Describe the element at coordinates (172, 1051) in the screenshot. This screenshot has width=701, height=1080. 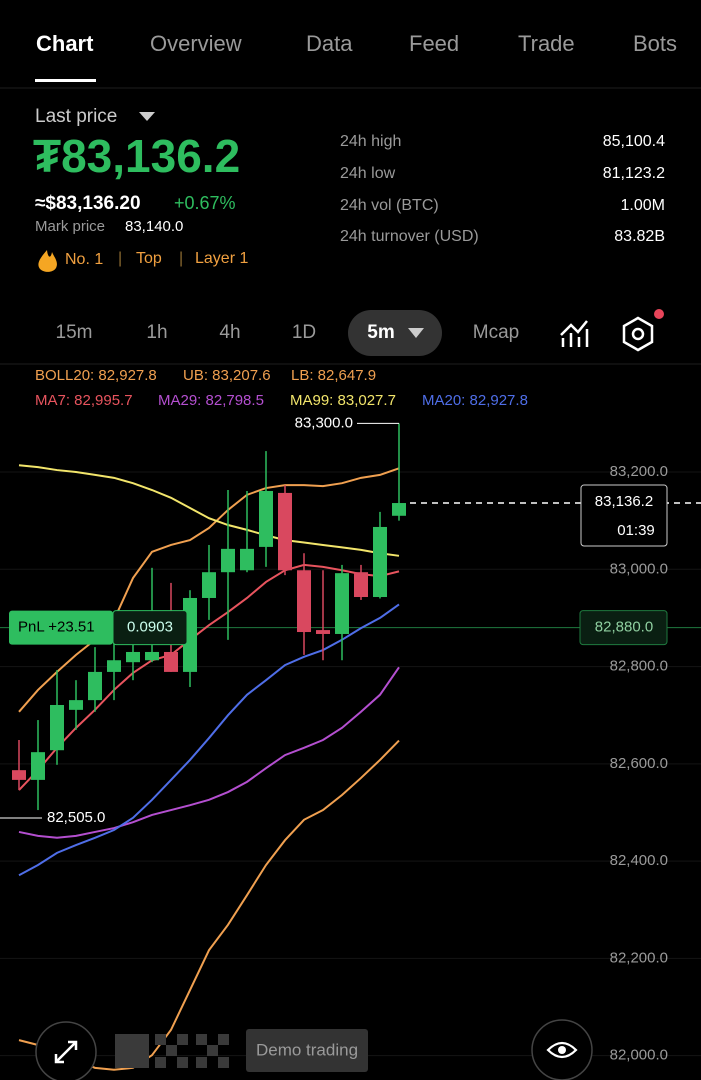
I see `logo` at that location.